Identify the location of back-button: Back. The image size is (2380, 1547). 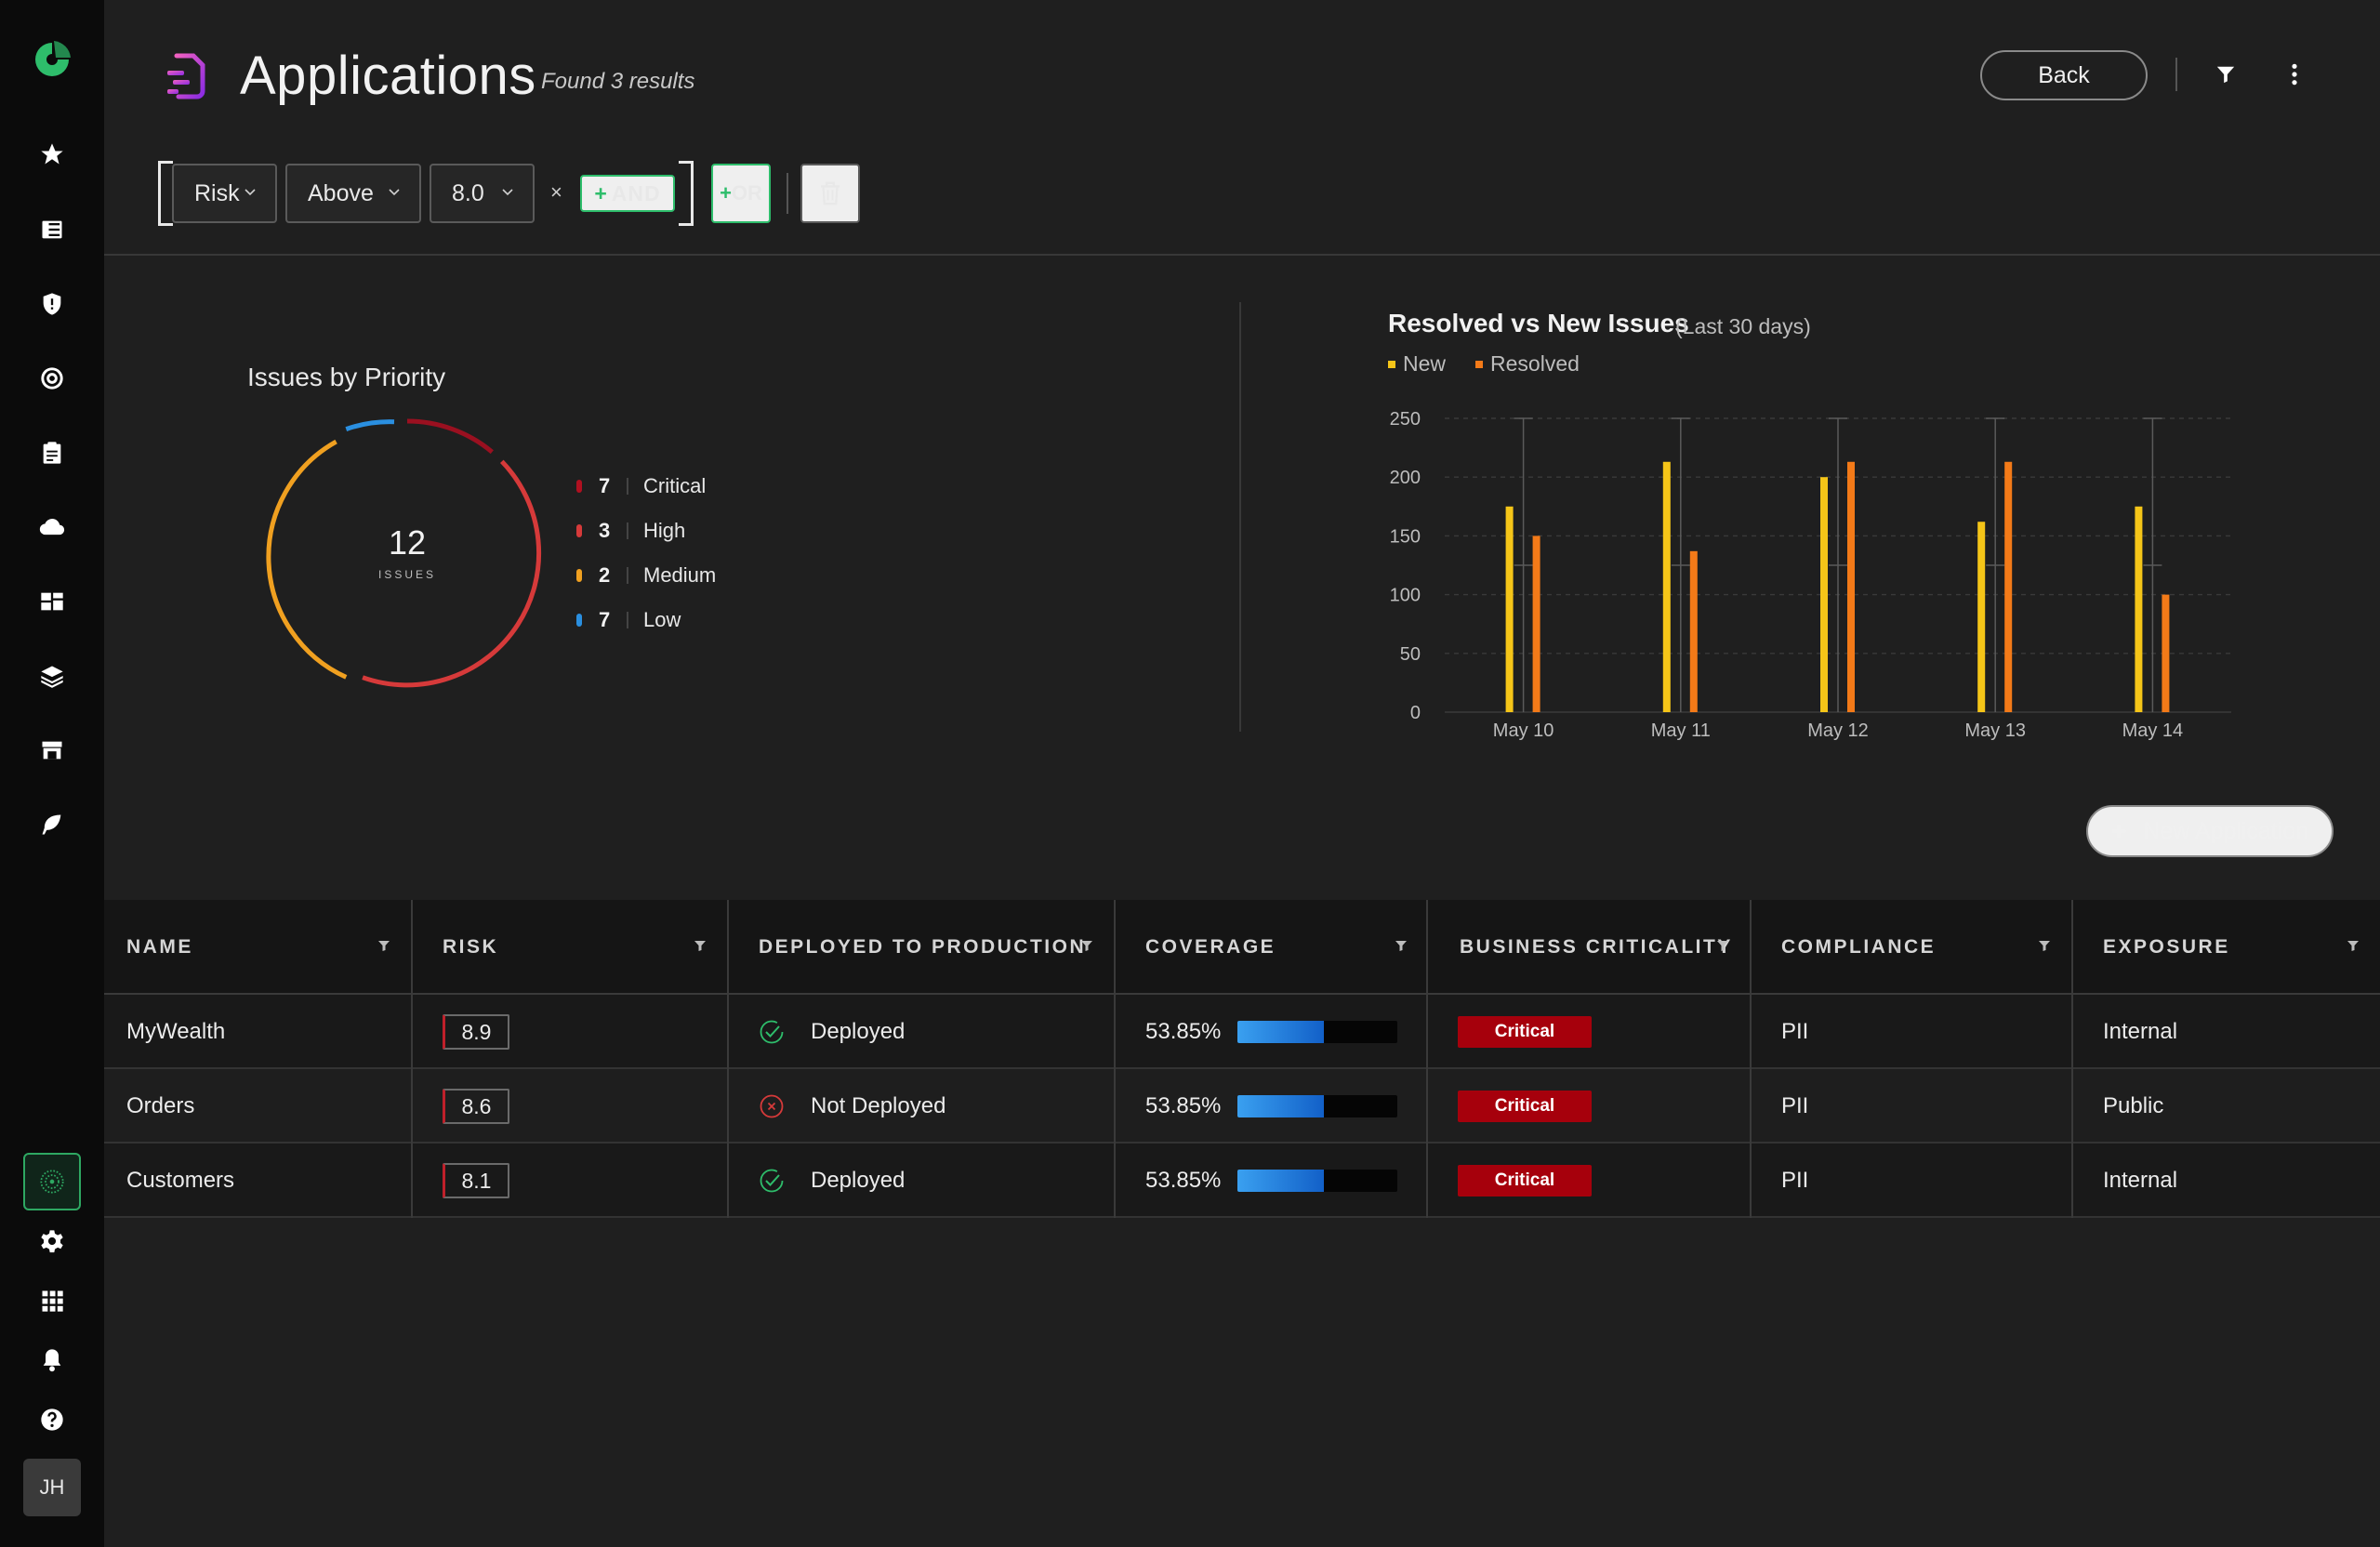
(2064, 75).